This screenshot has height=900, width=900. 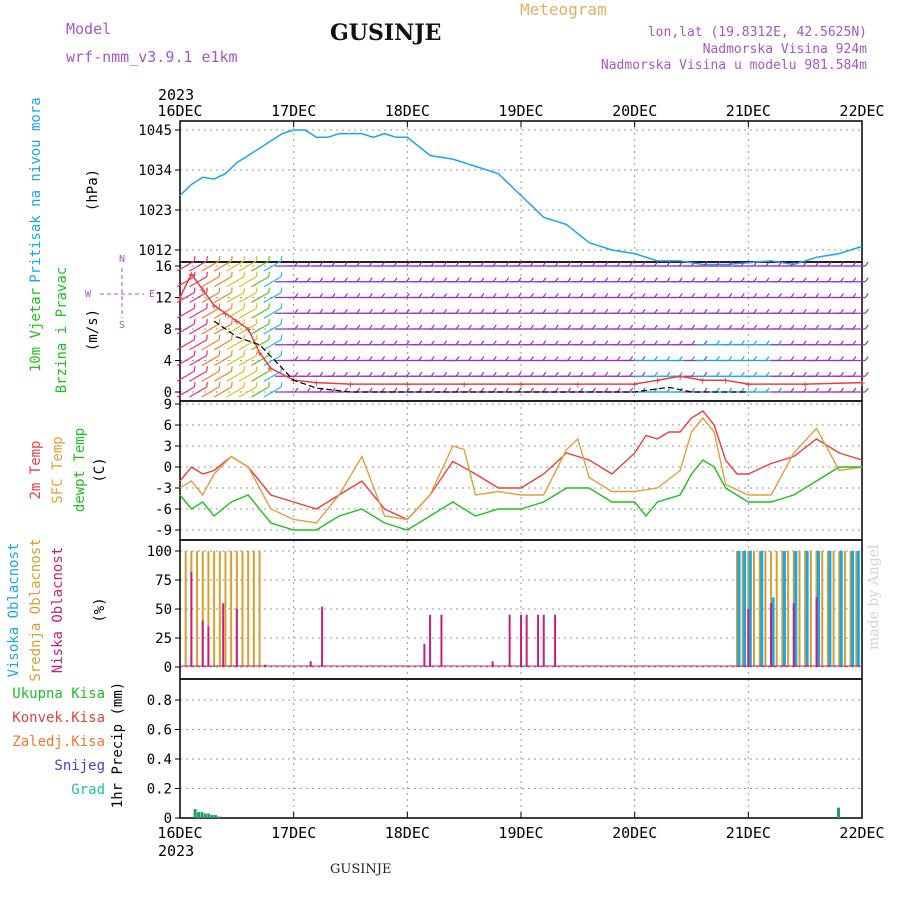 I want to click on meteogram-label: Meteogram, so click(x=563, y=9).